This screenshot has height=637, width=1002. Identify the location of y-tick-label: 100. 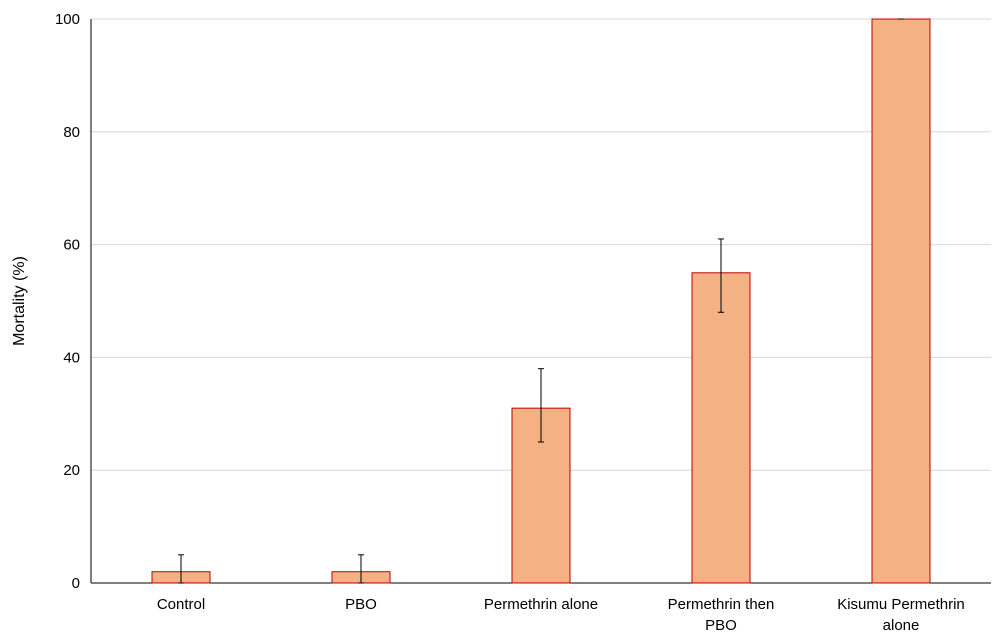
(67, 19).